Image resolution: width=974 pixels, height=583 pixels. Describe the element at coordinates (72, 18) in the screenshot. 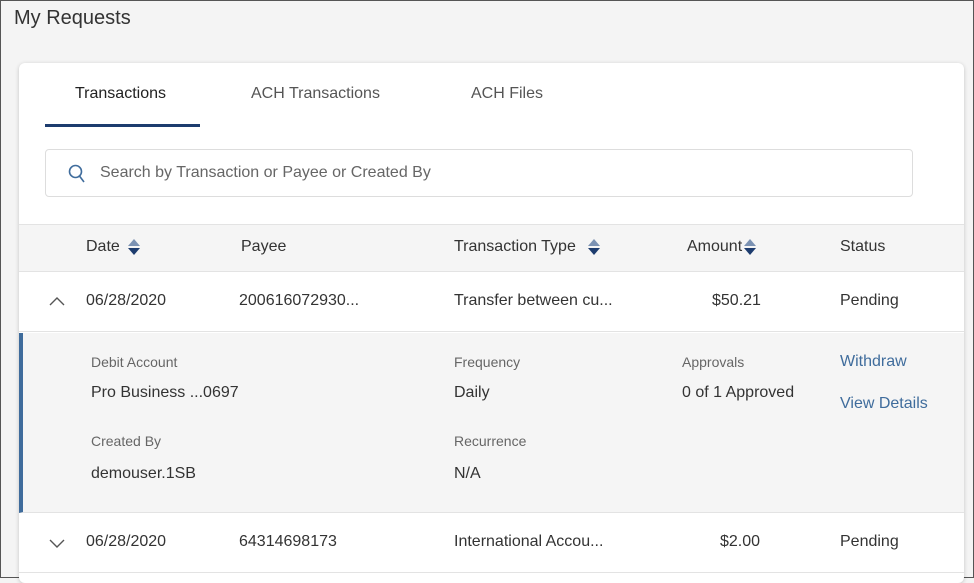

I see `page-title: My Requests` at that location.